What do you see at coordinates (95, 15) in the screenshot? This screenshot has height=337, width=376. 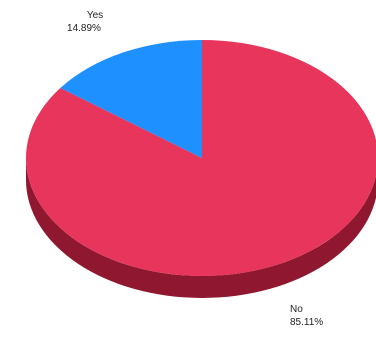 I see `slice-label-yes: Yes` at bounding box center [95, 15].